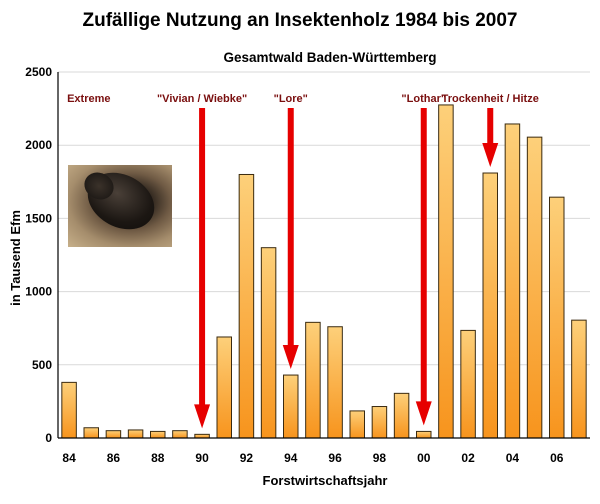  Describe the element at coordinates (114, 458) in the screenshot. I see `x-tick-label: 86` at that location.